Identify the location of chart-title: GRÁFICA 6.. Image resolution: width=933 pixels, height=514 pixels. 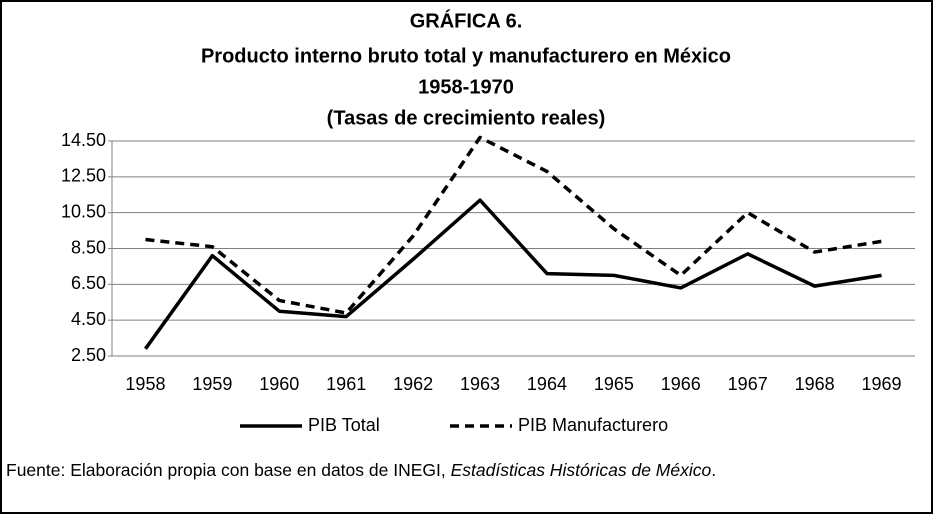
(466, 20).